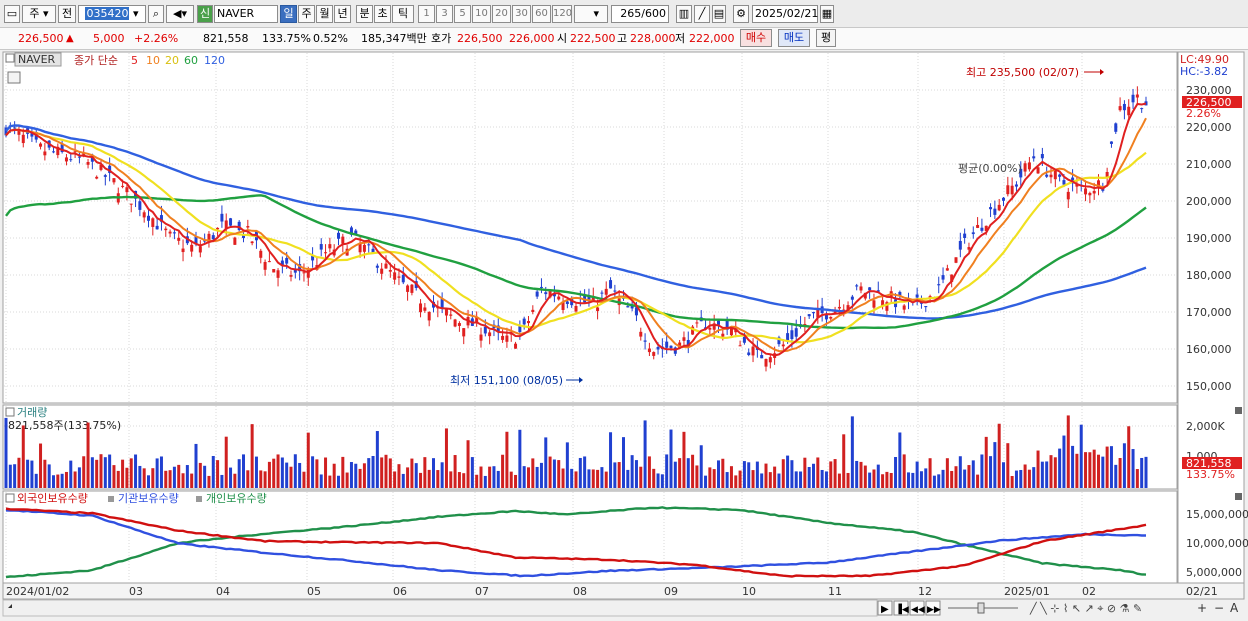  Describe the element at coordinates (180, 14) in the screenshot. I see `sound-icon: ◀▾` at that location.